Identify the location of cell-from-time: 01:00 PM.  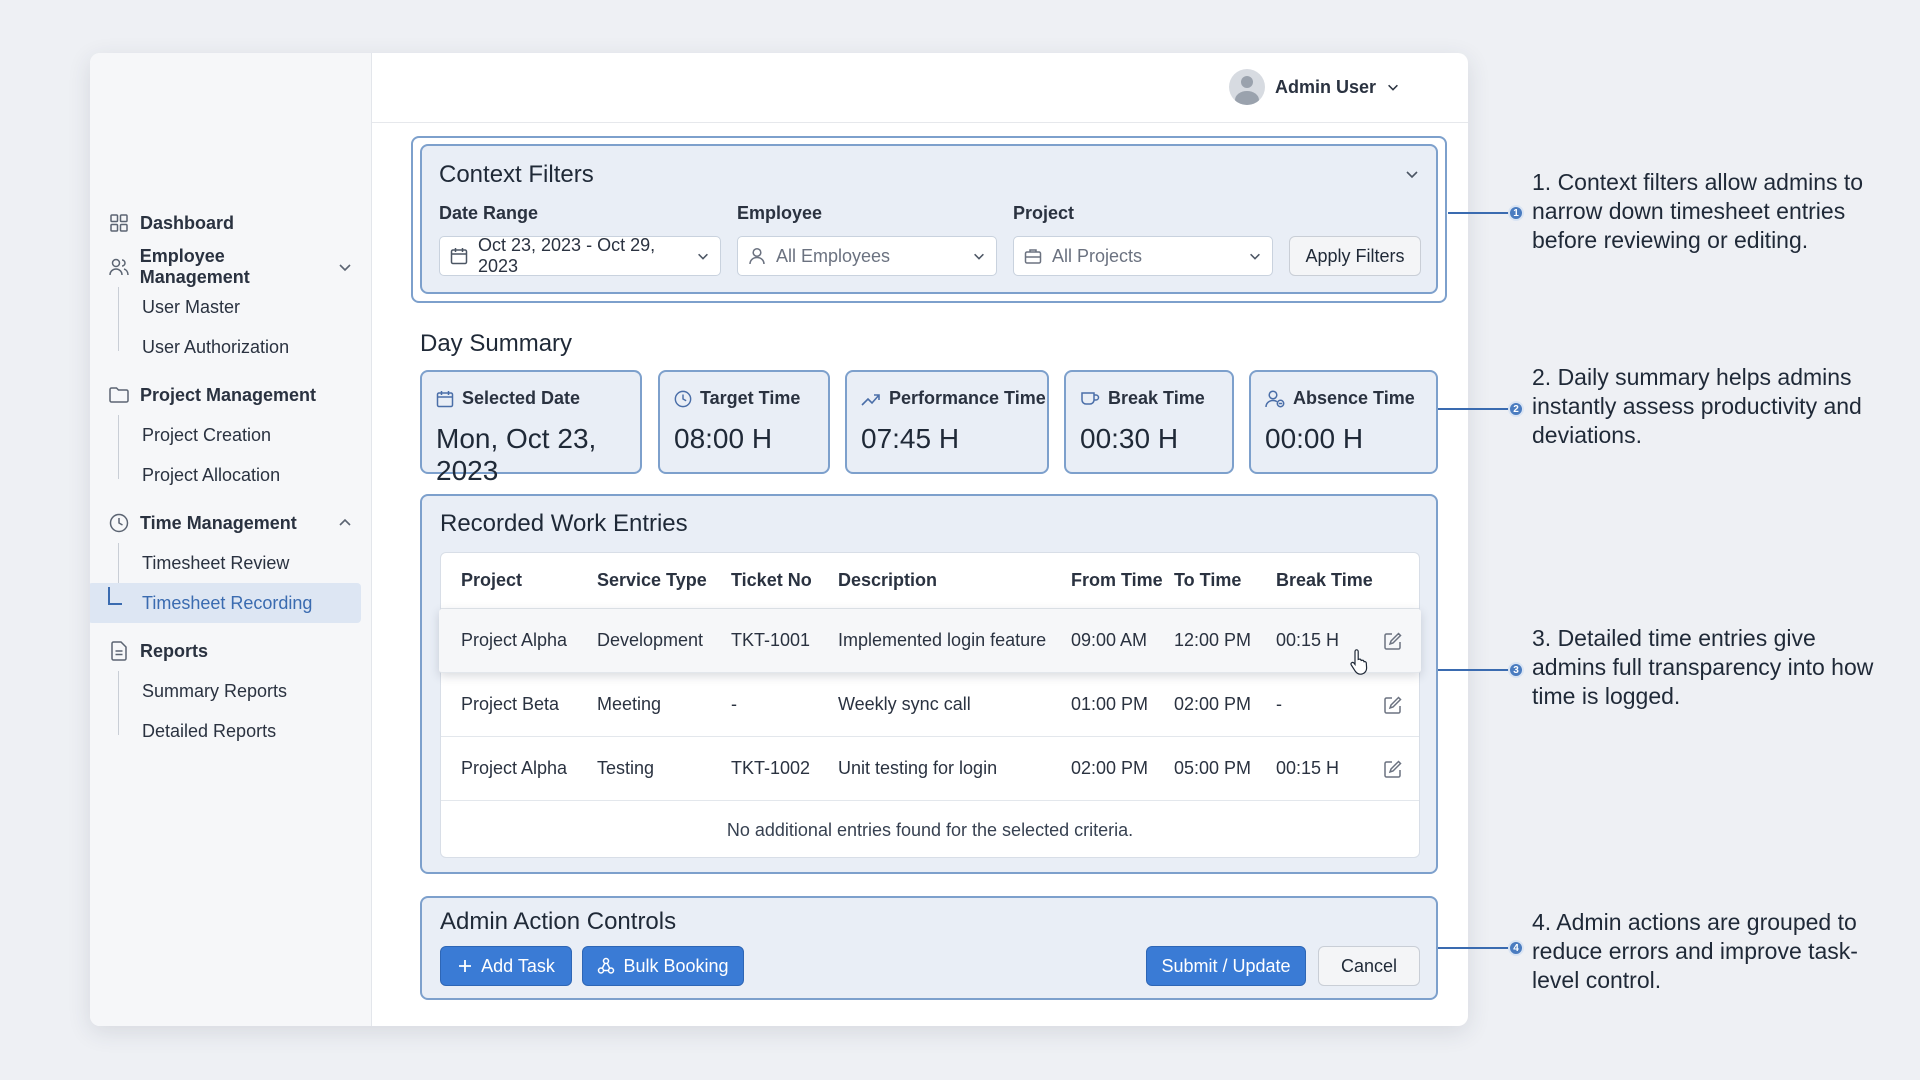
(1110, 704).